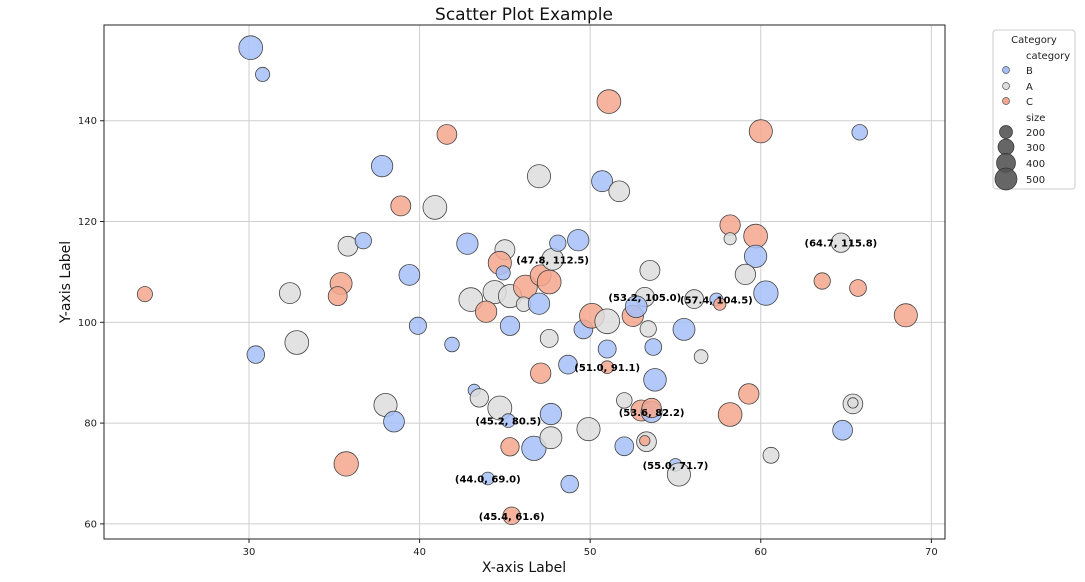  Describe the element at coordinates (87, 222) in the screenshot. I see `y-tick-label: 120` at that location.